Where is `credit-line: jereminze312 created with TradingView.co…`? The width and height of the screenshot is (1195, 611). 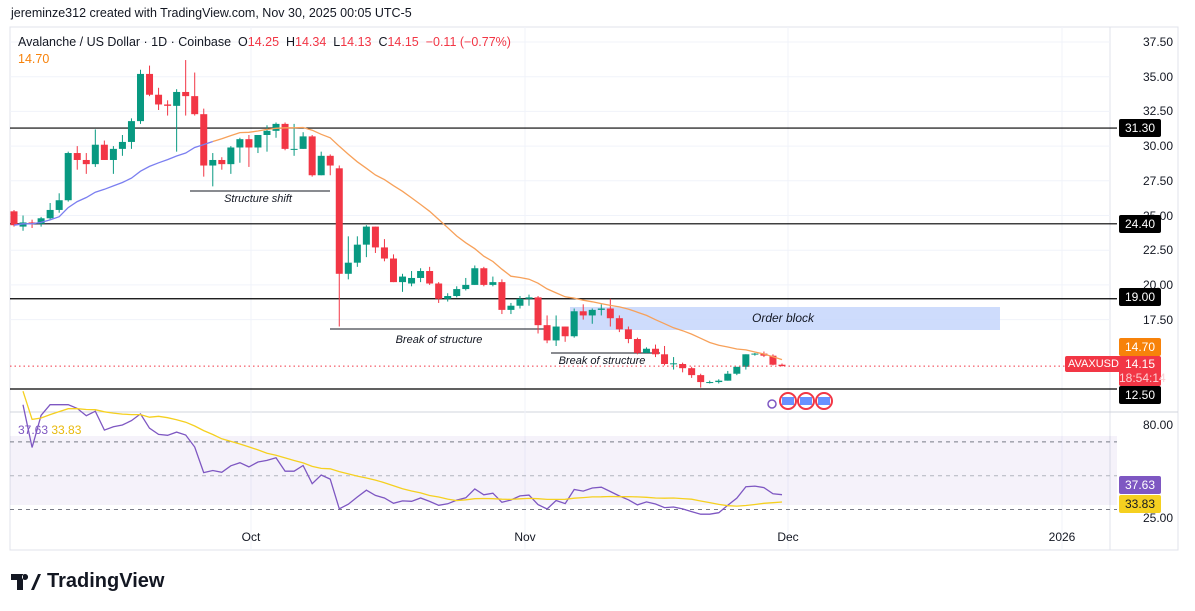
credit-line: jereminze312 created with TradingView.co… is located at coordinates (211, 13).